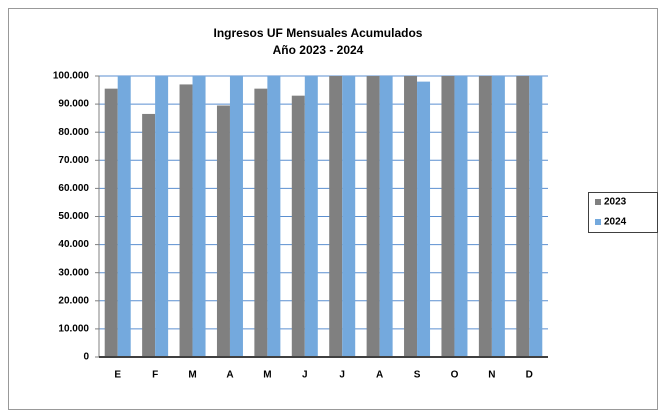 The width and height of the screenshot is (666, 417). I want to click on y-tick-label: 100.000, so click(71, 76).